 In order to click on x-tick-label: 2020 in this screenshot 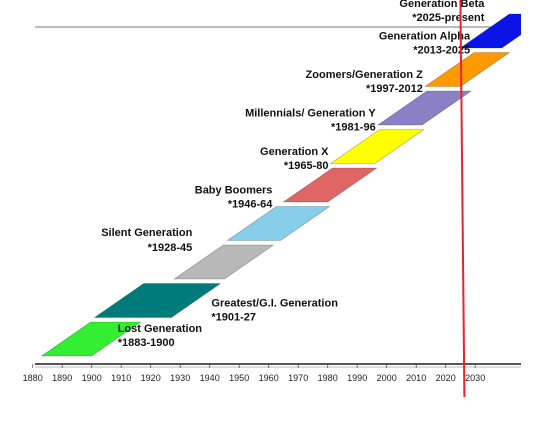, I will do `click(446, 378)`.